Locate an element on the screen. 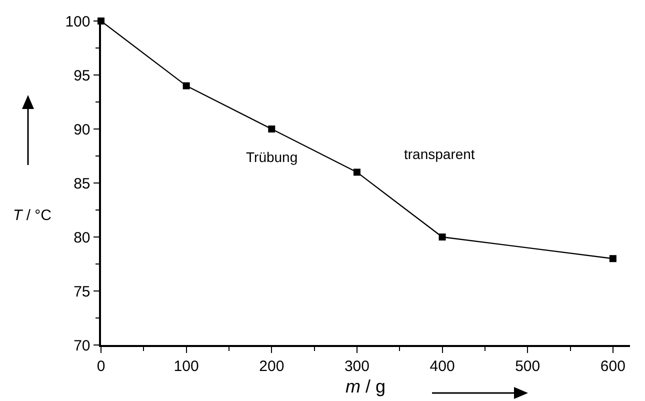 The width and height of the screenshot is (645, 401). x-axis-title: m / g is located at coordinates (365, 386).